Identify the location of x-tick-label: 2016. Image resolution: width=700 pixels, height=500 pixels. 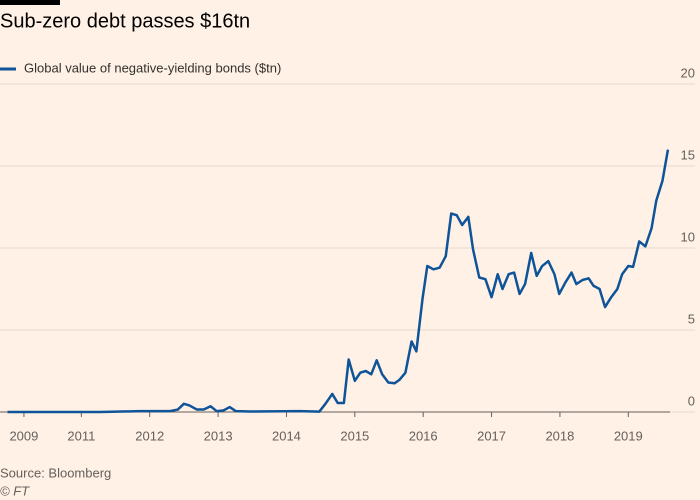
(423, 435).